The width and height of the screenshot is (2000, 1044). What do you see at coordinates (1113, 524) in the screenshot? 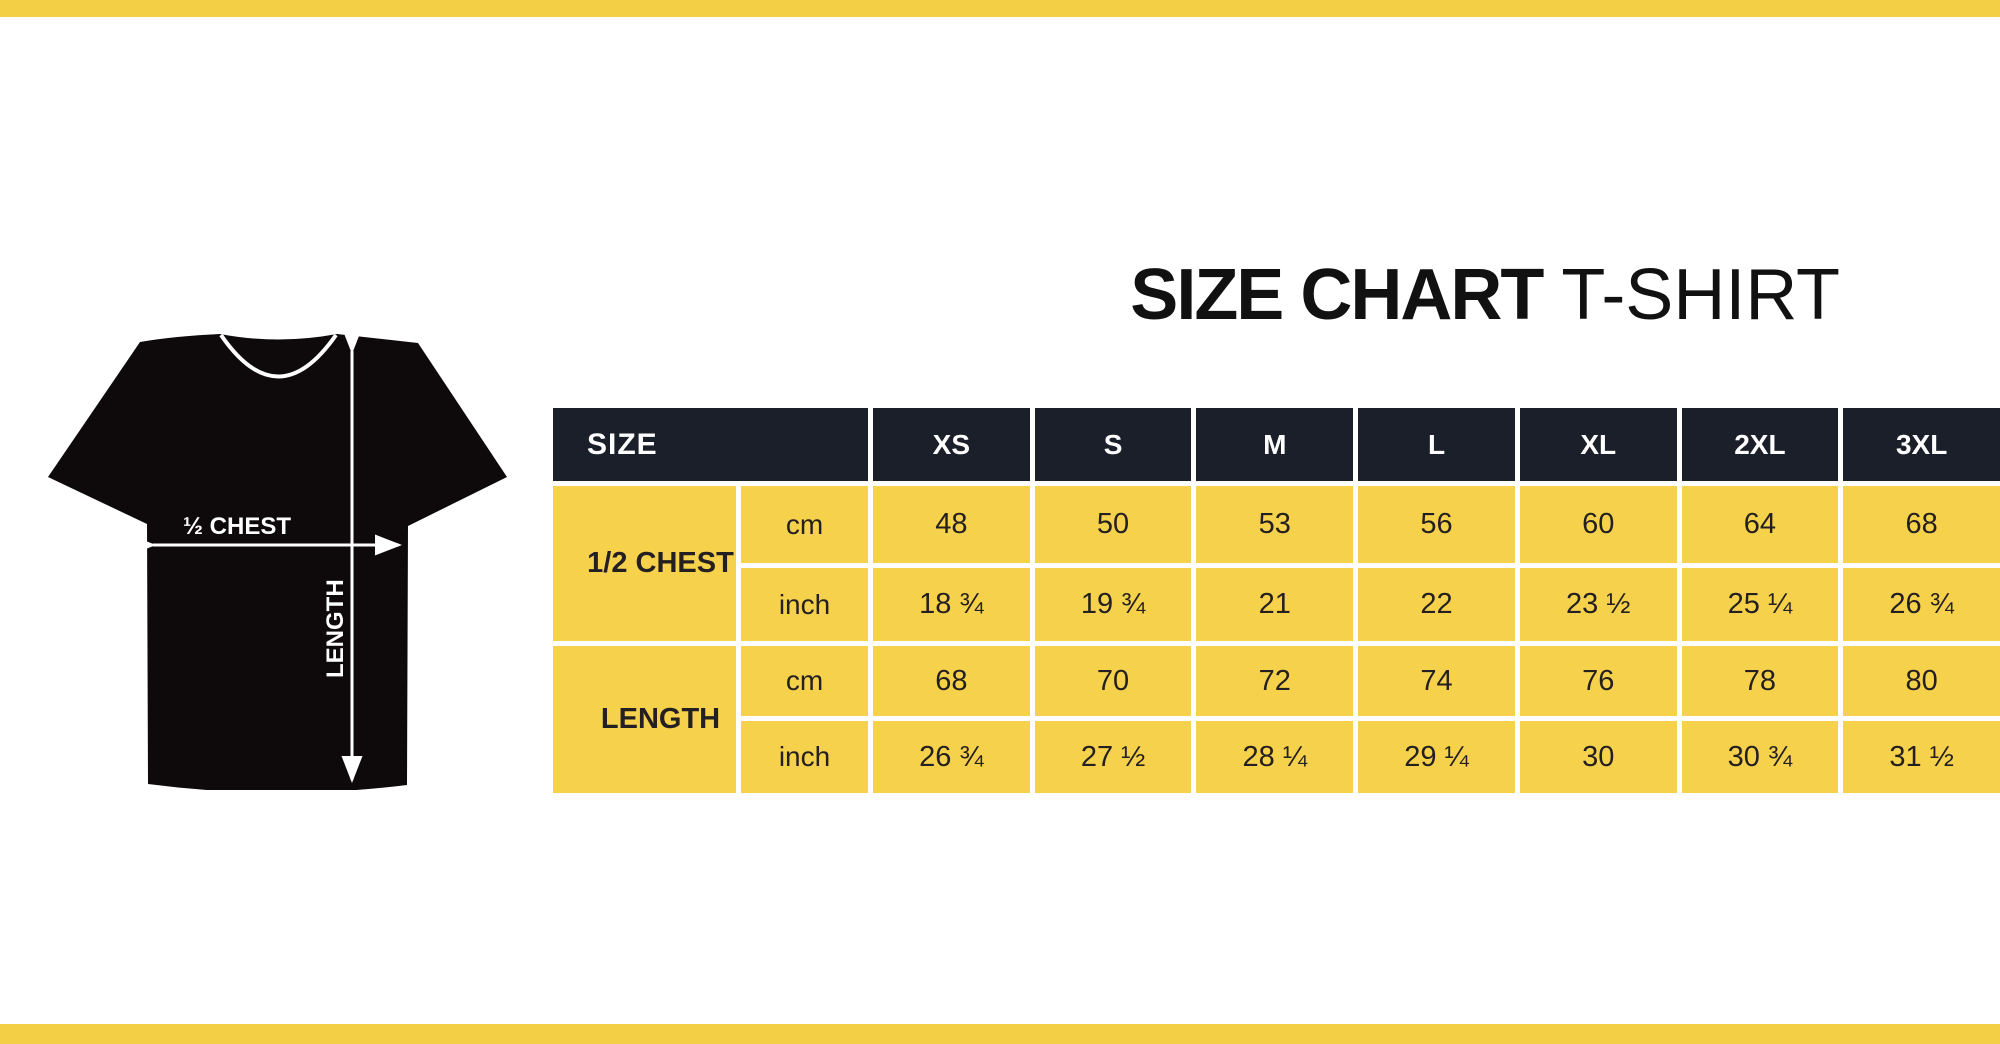
I see `table-cell: 50` at bounding box center [1113, 524].